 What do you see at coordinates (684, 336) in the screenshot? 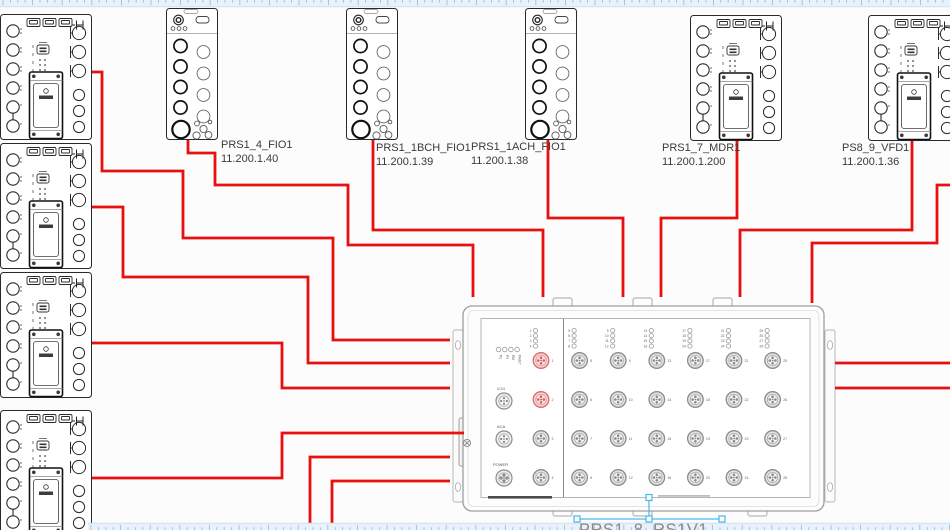
I see `port-led-number: 18` at bounding box center [684, 336].